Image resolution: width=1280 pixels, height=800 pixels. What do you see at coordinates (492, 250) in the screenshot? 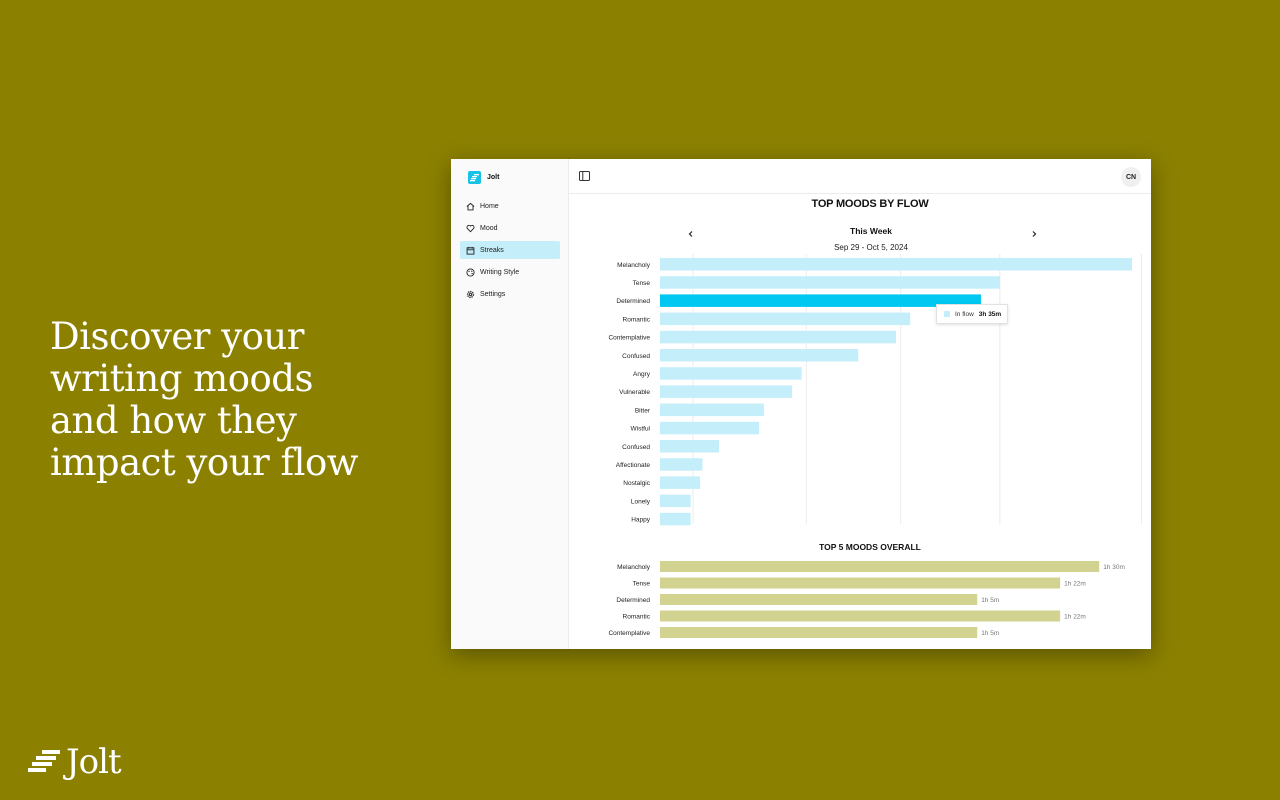
I see `sidebar-item-label: Streaks` at bounding box center [492, 250].